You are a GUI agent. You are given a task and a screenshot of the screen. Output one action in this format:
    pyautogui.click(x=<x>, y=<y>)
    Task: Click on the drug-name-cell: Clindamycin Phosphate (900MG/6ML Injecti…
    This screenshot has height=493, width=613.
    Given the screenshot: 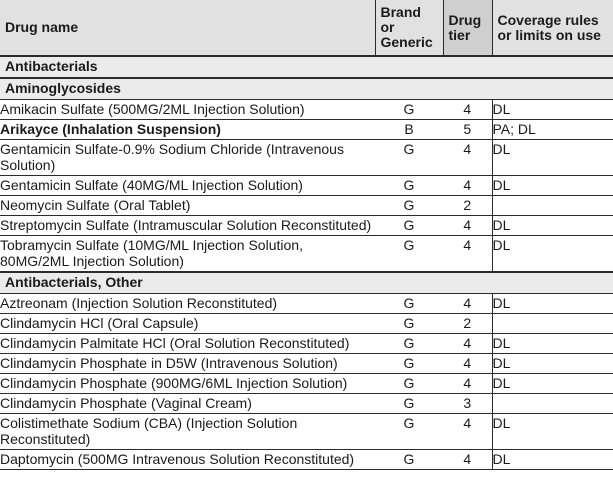 What is the action you would take?
    pyautogui.click(x=187, y=383)
    